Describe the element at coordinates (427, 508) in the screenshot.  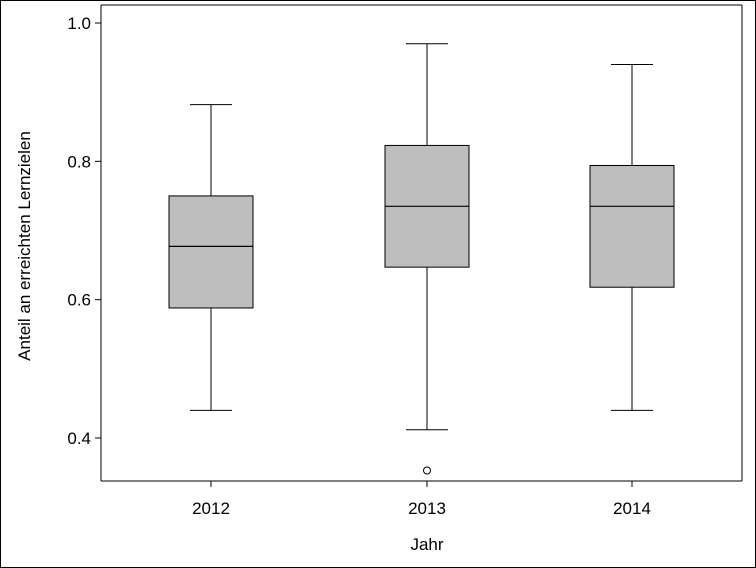
I see `x-tick-label: 2013` at that location.